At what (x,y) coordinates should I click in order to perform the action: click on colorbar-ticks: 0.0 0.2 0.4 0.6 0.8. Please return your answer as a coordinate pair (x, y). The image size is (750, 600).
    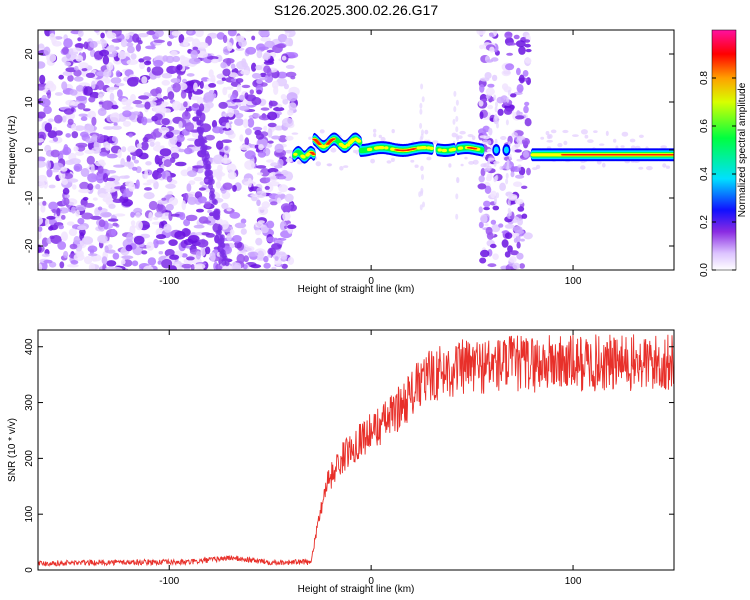
    Looking at the image, I should click on (717, 174).